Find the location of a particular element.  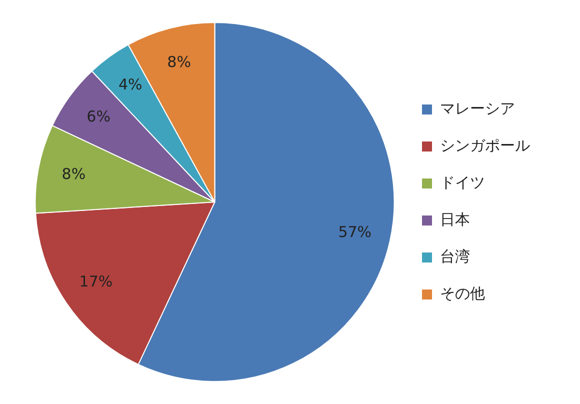

data-label: 17% is located at coordinates (96, 281).